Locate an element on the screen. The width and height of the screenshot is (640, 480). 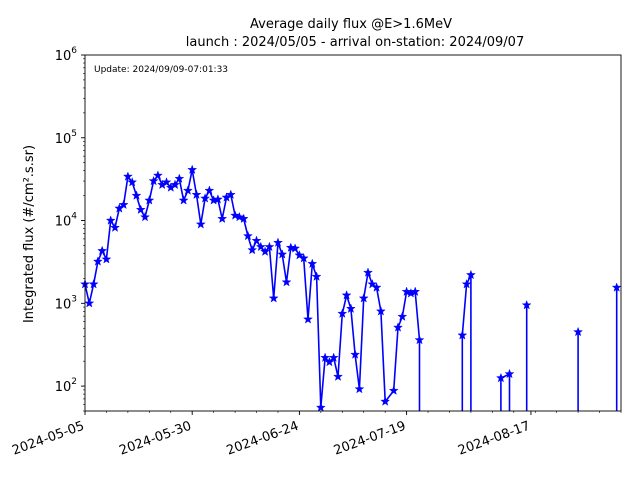
y-tick-label: 10³ is located at coordinates (66, 303).